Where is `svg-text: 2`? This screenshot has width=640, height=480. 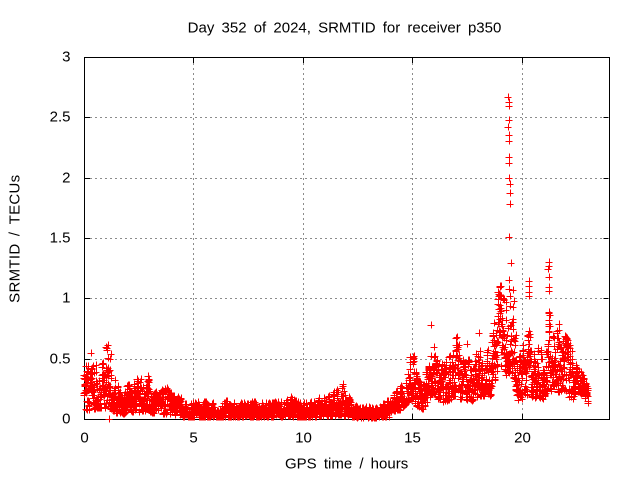 svg-text: 2 is located at coordinates (66, 178).